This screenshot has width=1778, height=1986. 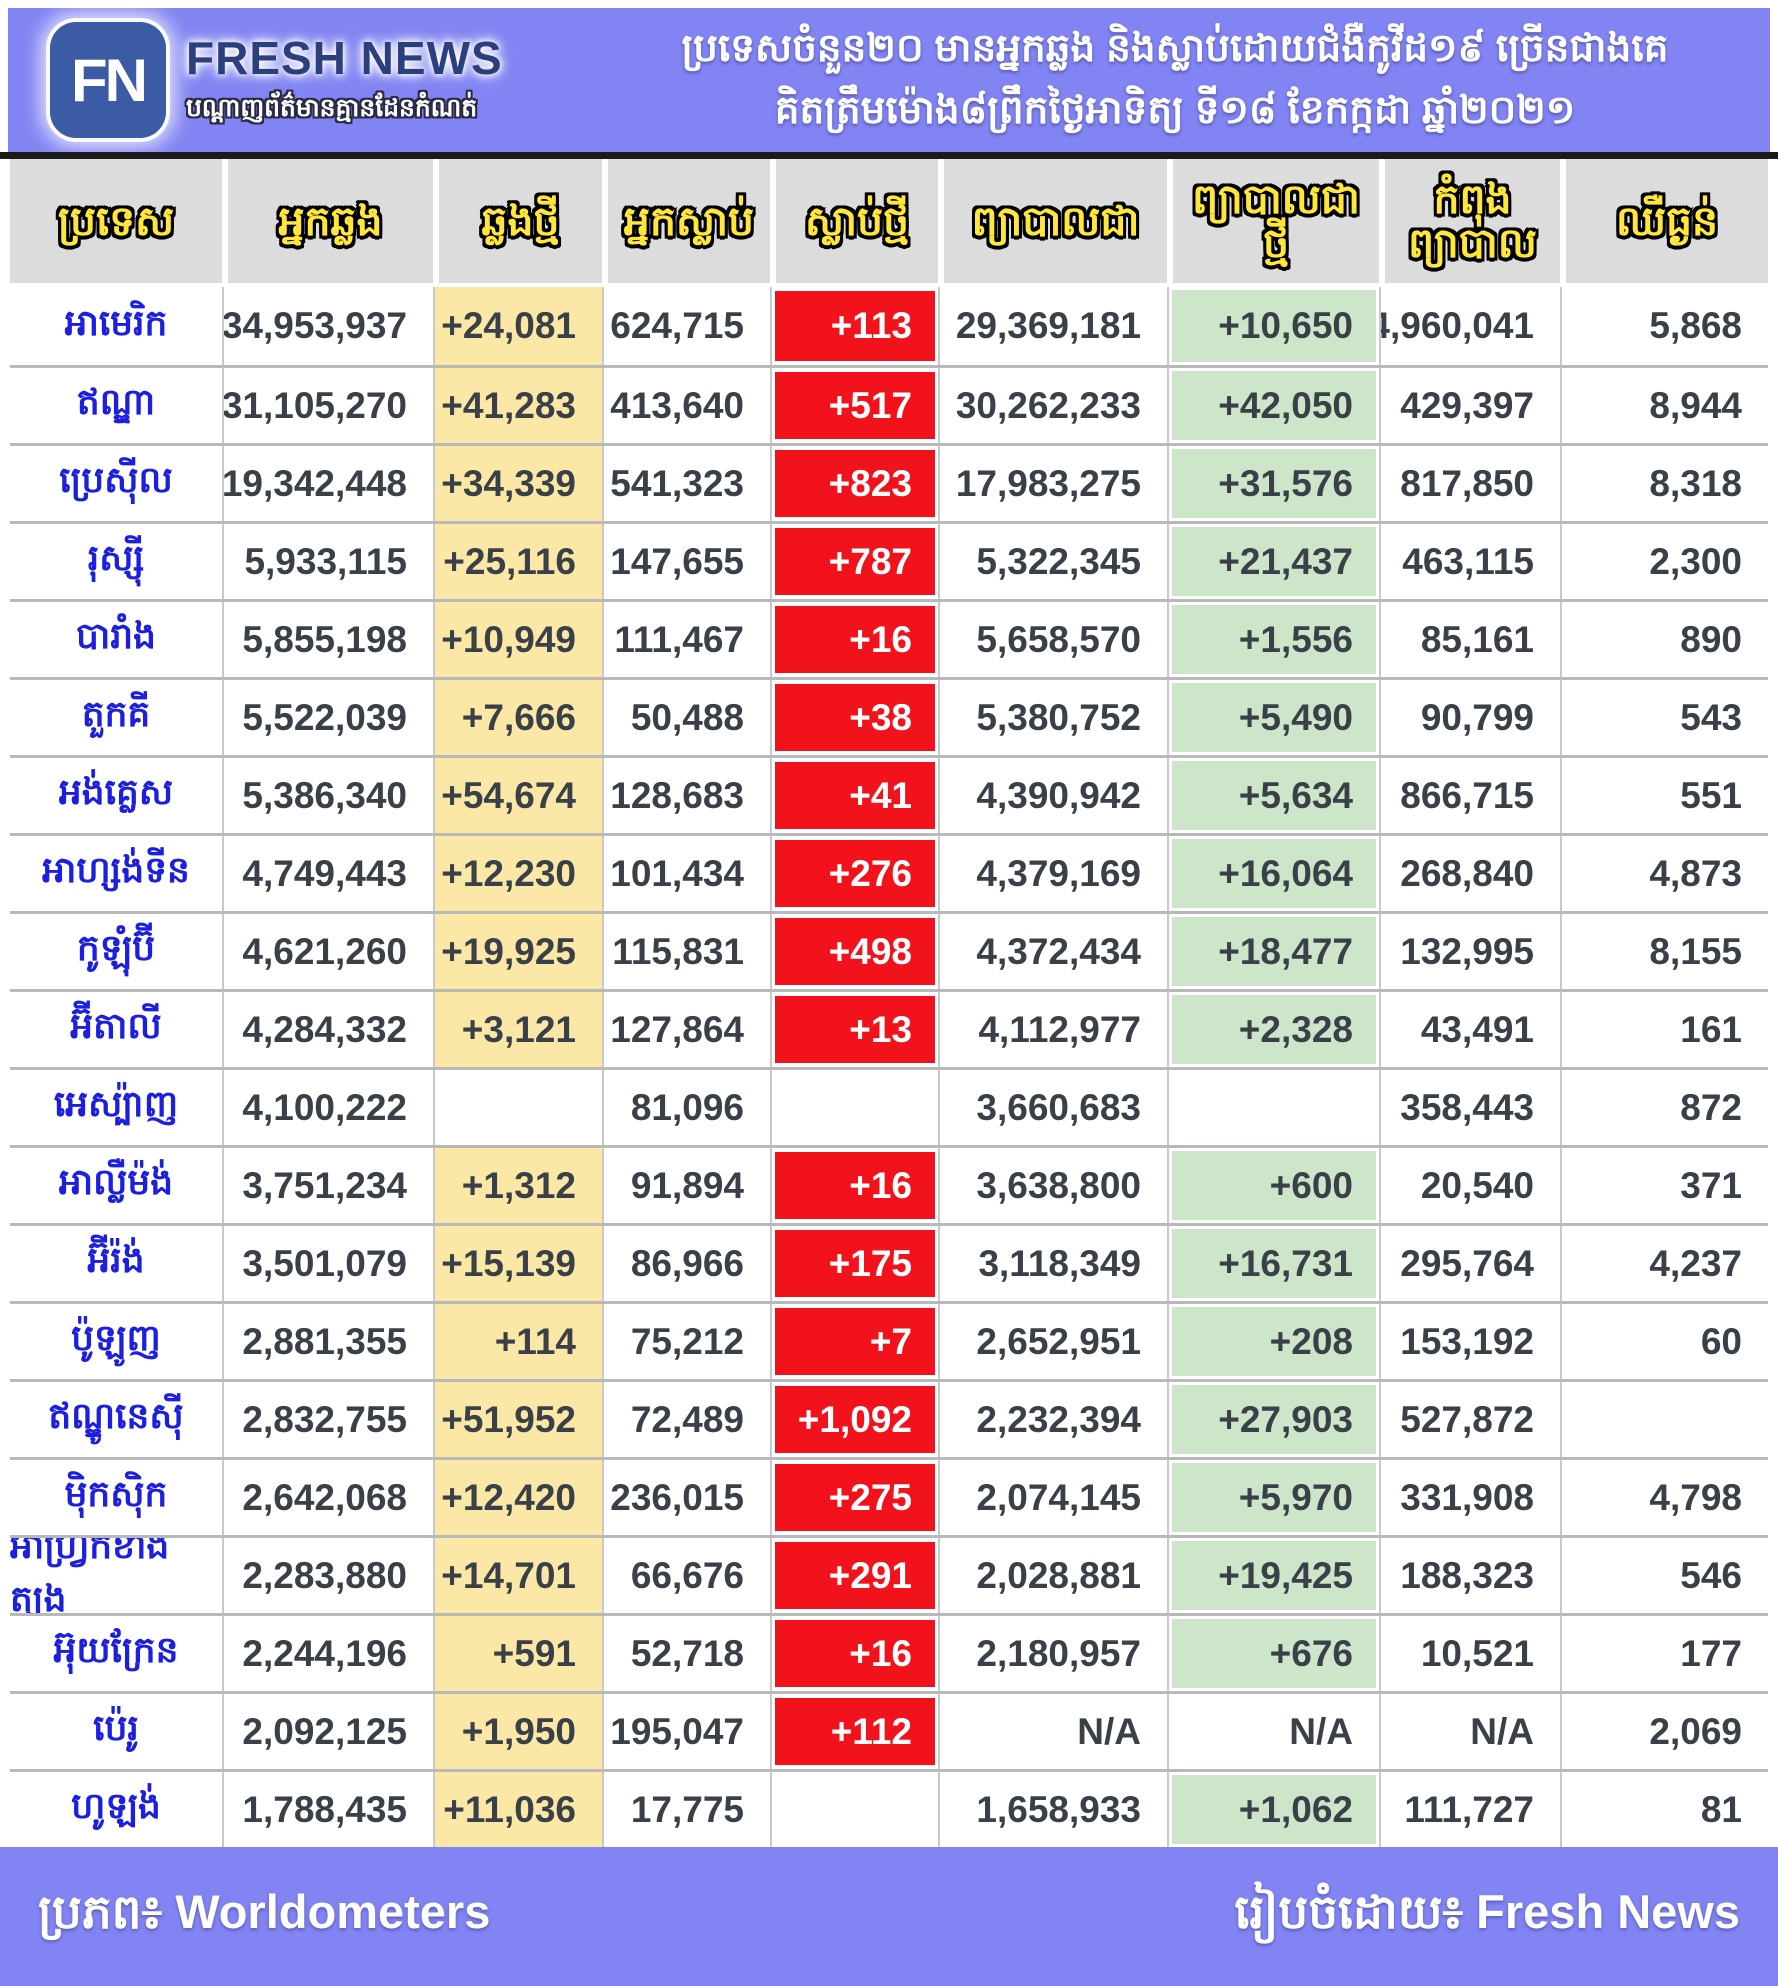 I want to click on cell-value: +12,420, so click(x=508, y=1497).